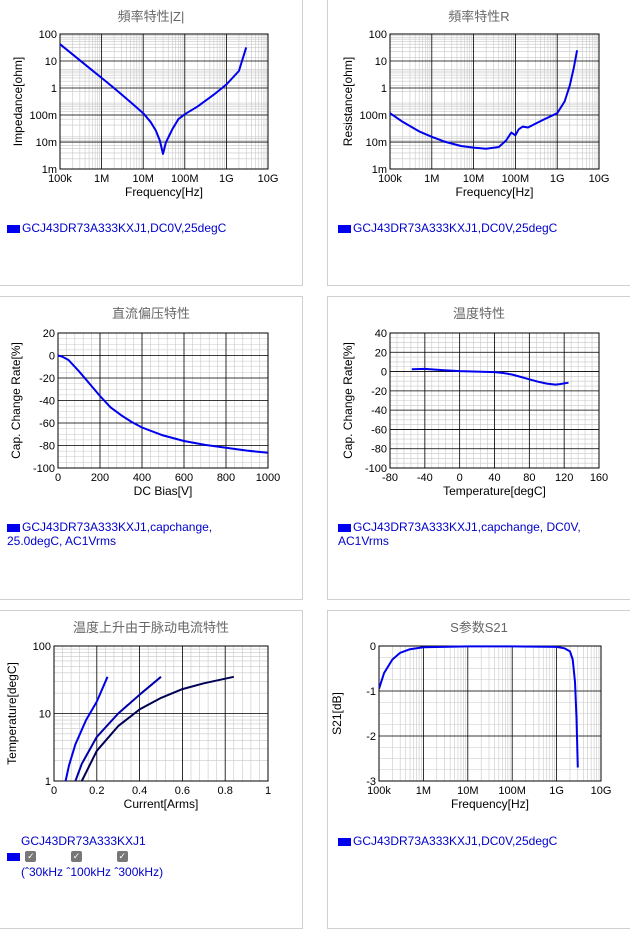  Describe the element at coordinates (479, 627) in the screenshot. I see `chart-title: S参数S21` at that location.